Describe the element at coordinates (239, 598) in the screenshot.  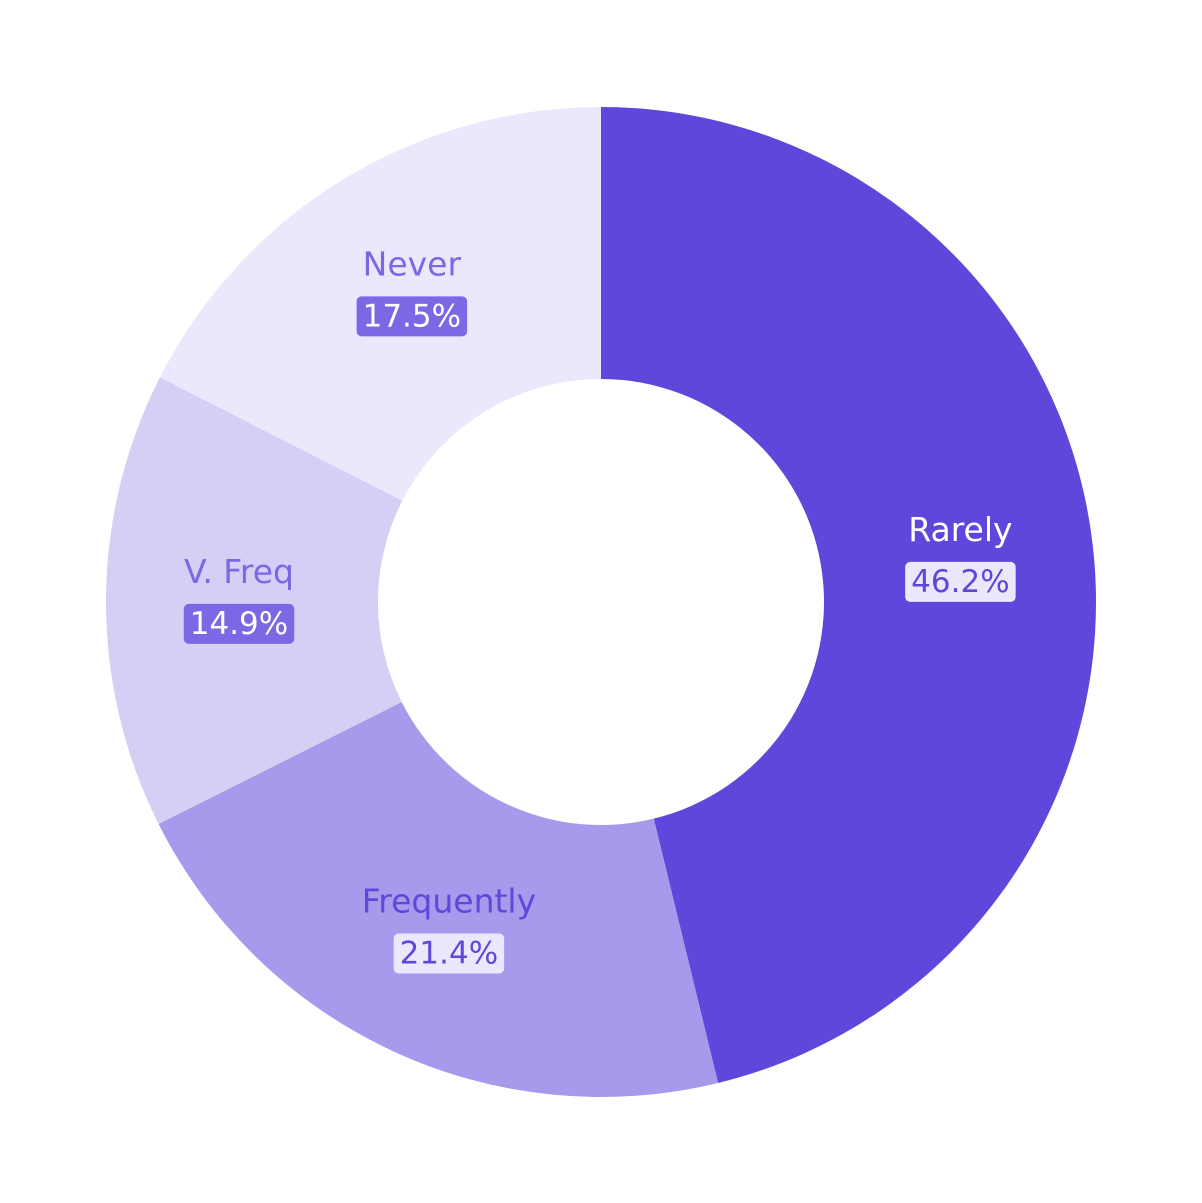
I see `slice-label-v-freq: V. Freq 14.9%` at that location.